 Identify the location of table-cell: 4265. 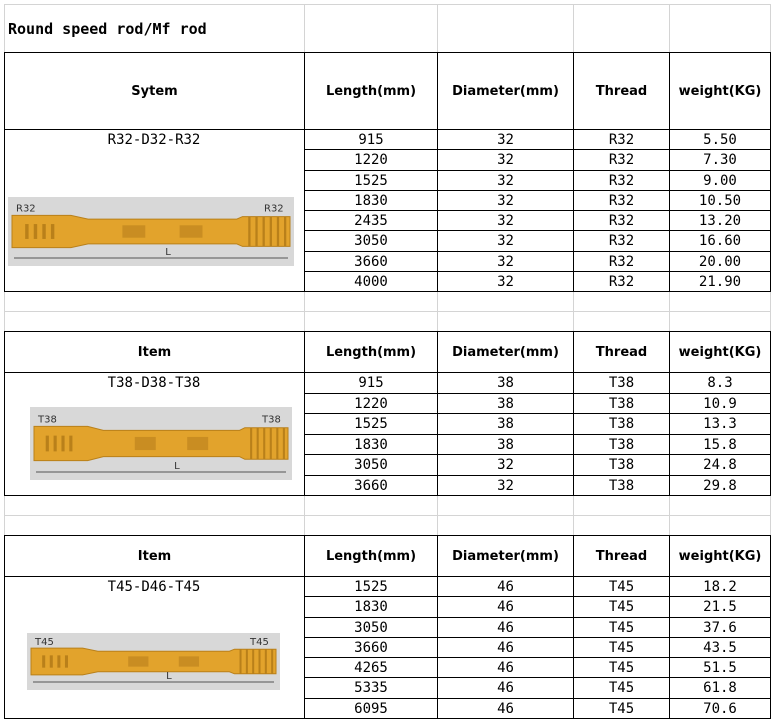
(371, 667).